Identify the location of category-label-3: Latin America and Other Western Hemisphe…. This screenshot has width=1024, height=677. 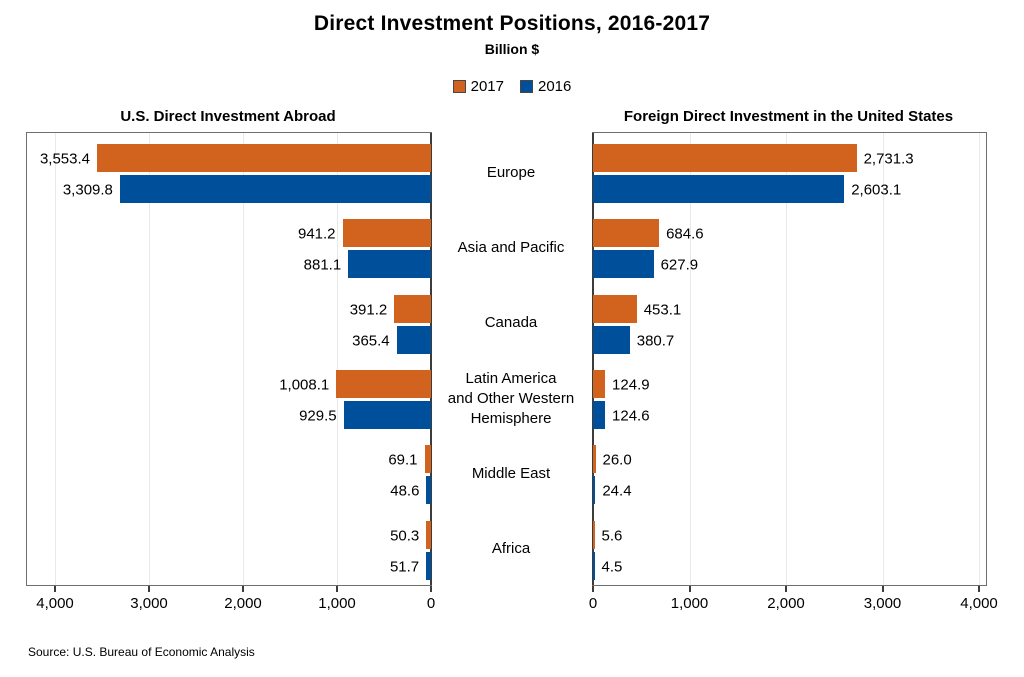
(511, 398).